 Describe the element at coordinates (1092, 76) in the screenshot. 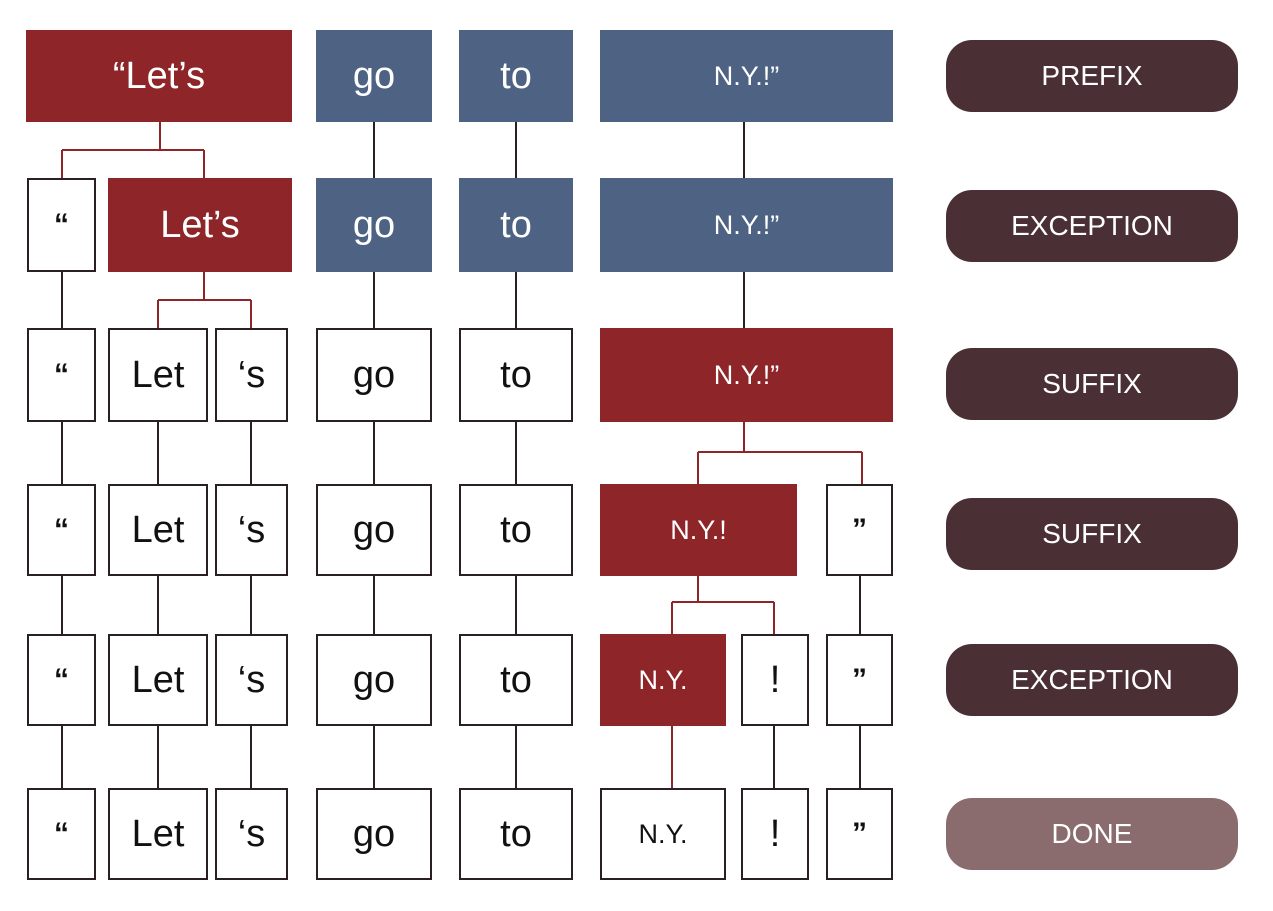

I see `stage-label-prefix: PREFIX` at that location.